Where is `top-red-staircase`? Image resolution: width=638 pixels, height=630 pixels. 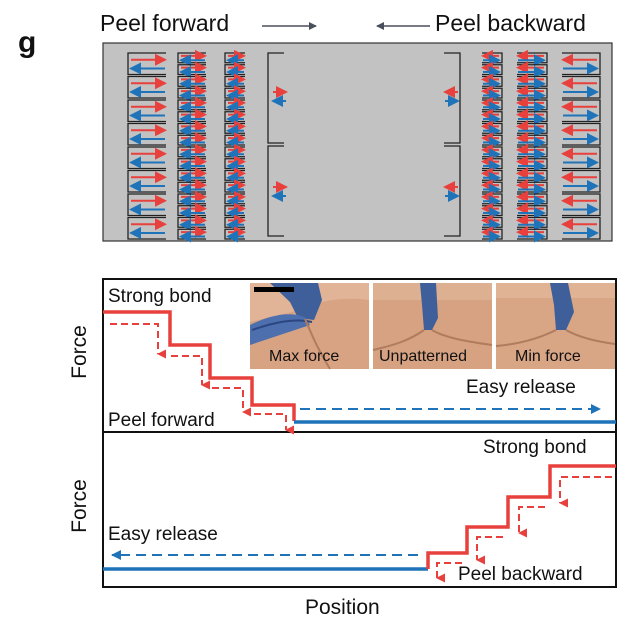 top-red-staircase is located at coordinates (199, 365).